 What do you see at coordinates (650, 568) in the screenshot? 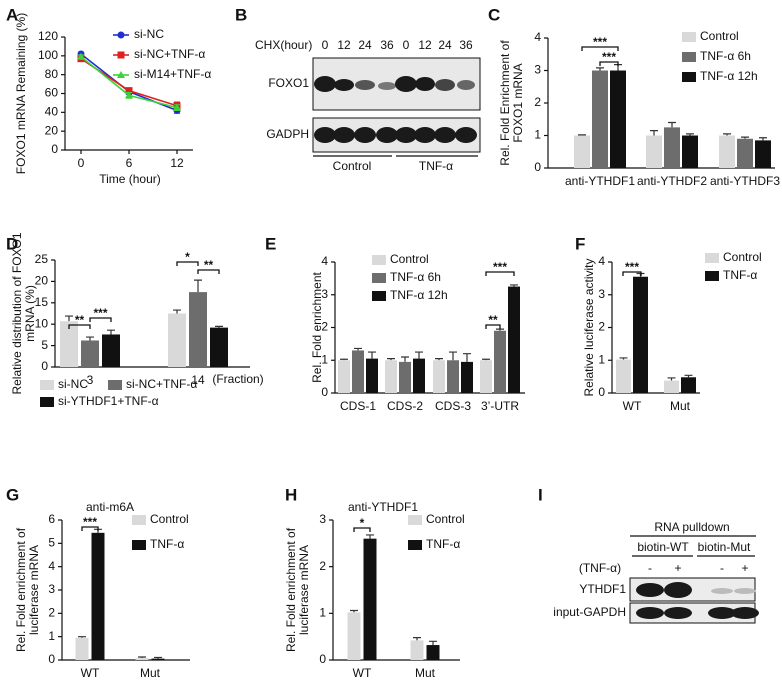
I see `lane-label: -` at bounding box center [650, 568].